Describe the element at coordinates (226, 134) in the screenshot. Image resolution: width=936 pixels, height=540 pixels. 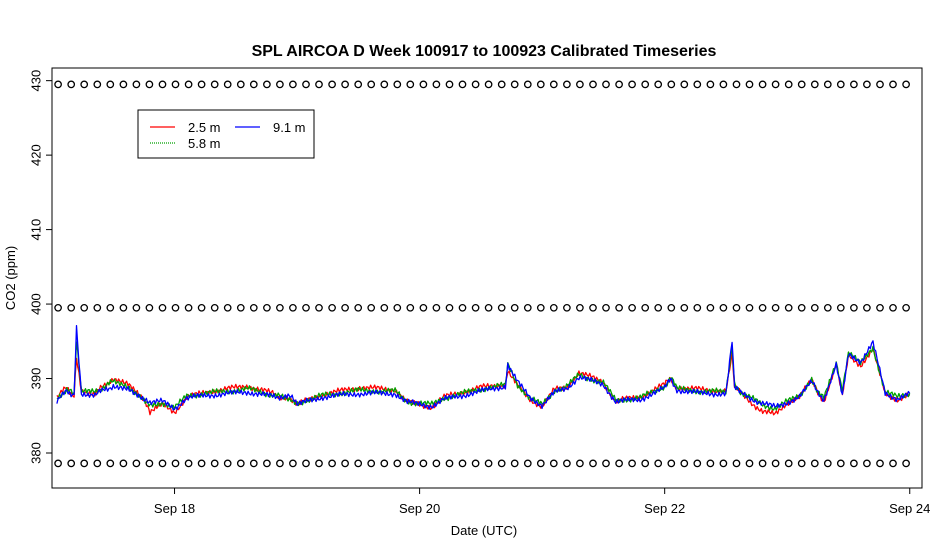
I see `legend: 2.5 m 5.8 m 9.1 m` at that location.